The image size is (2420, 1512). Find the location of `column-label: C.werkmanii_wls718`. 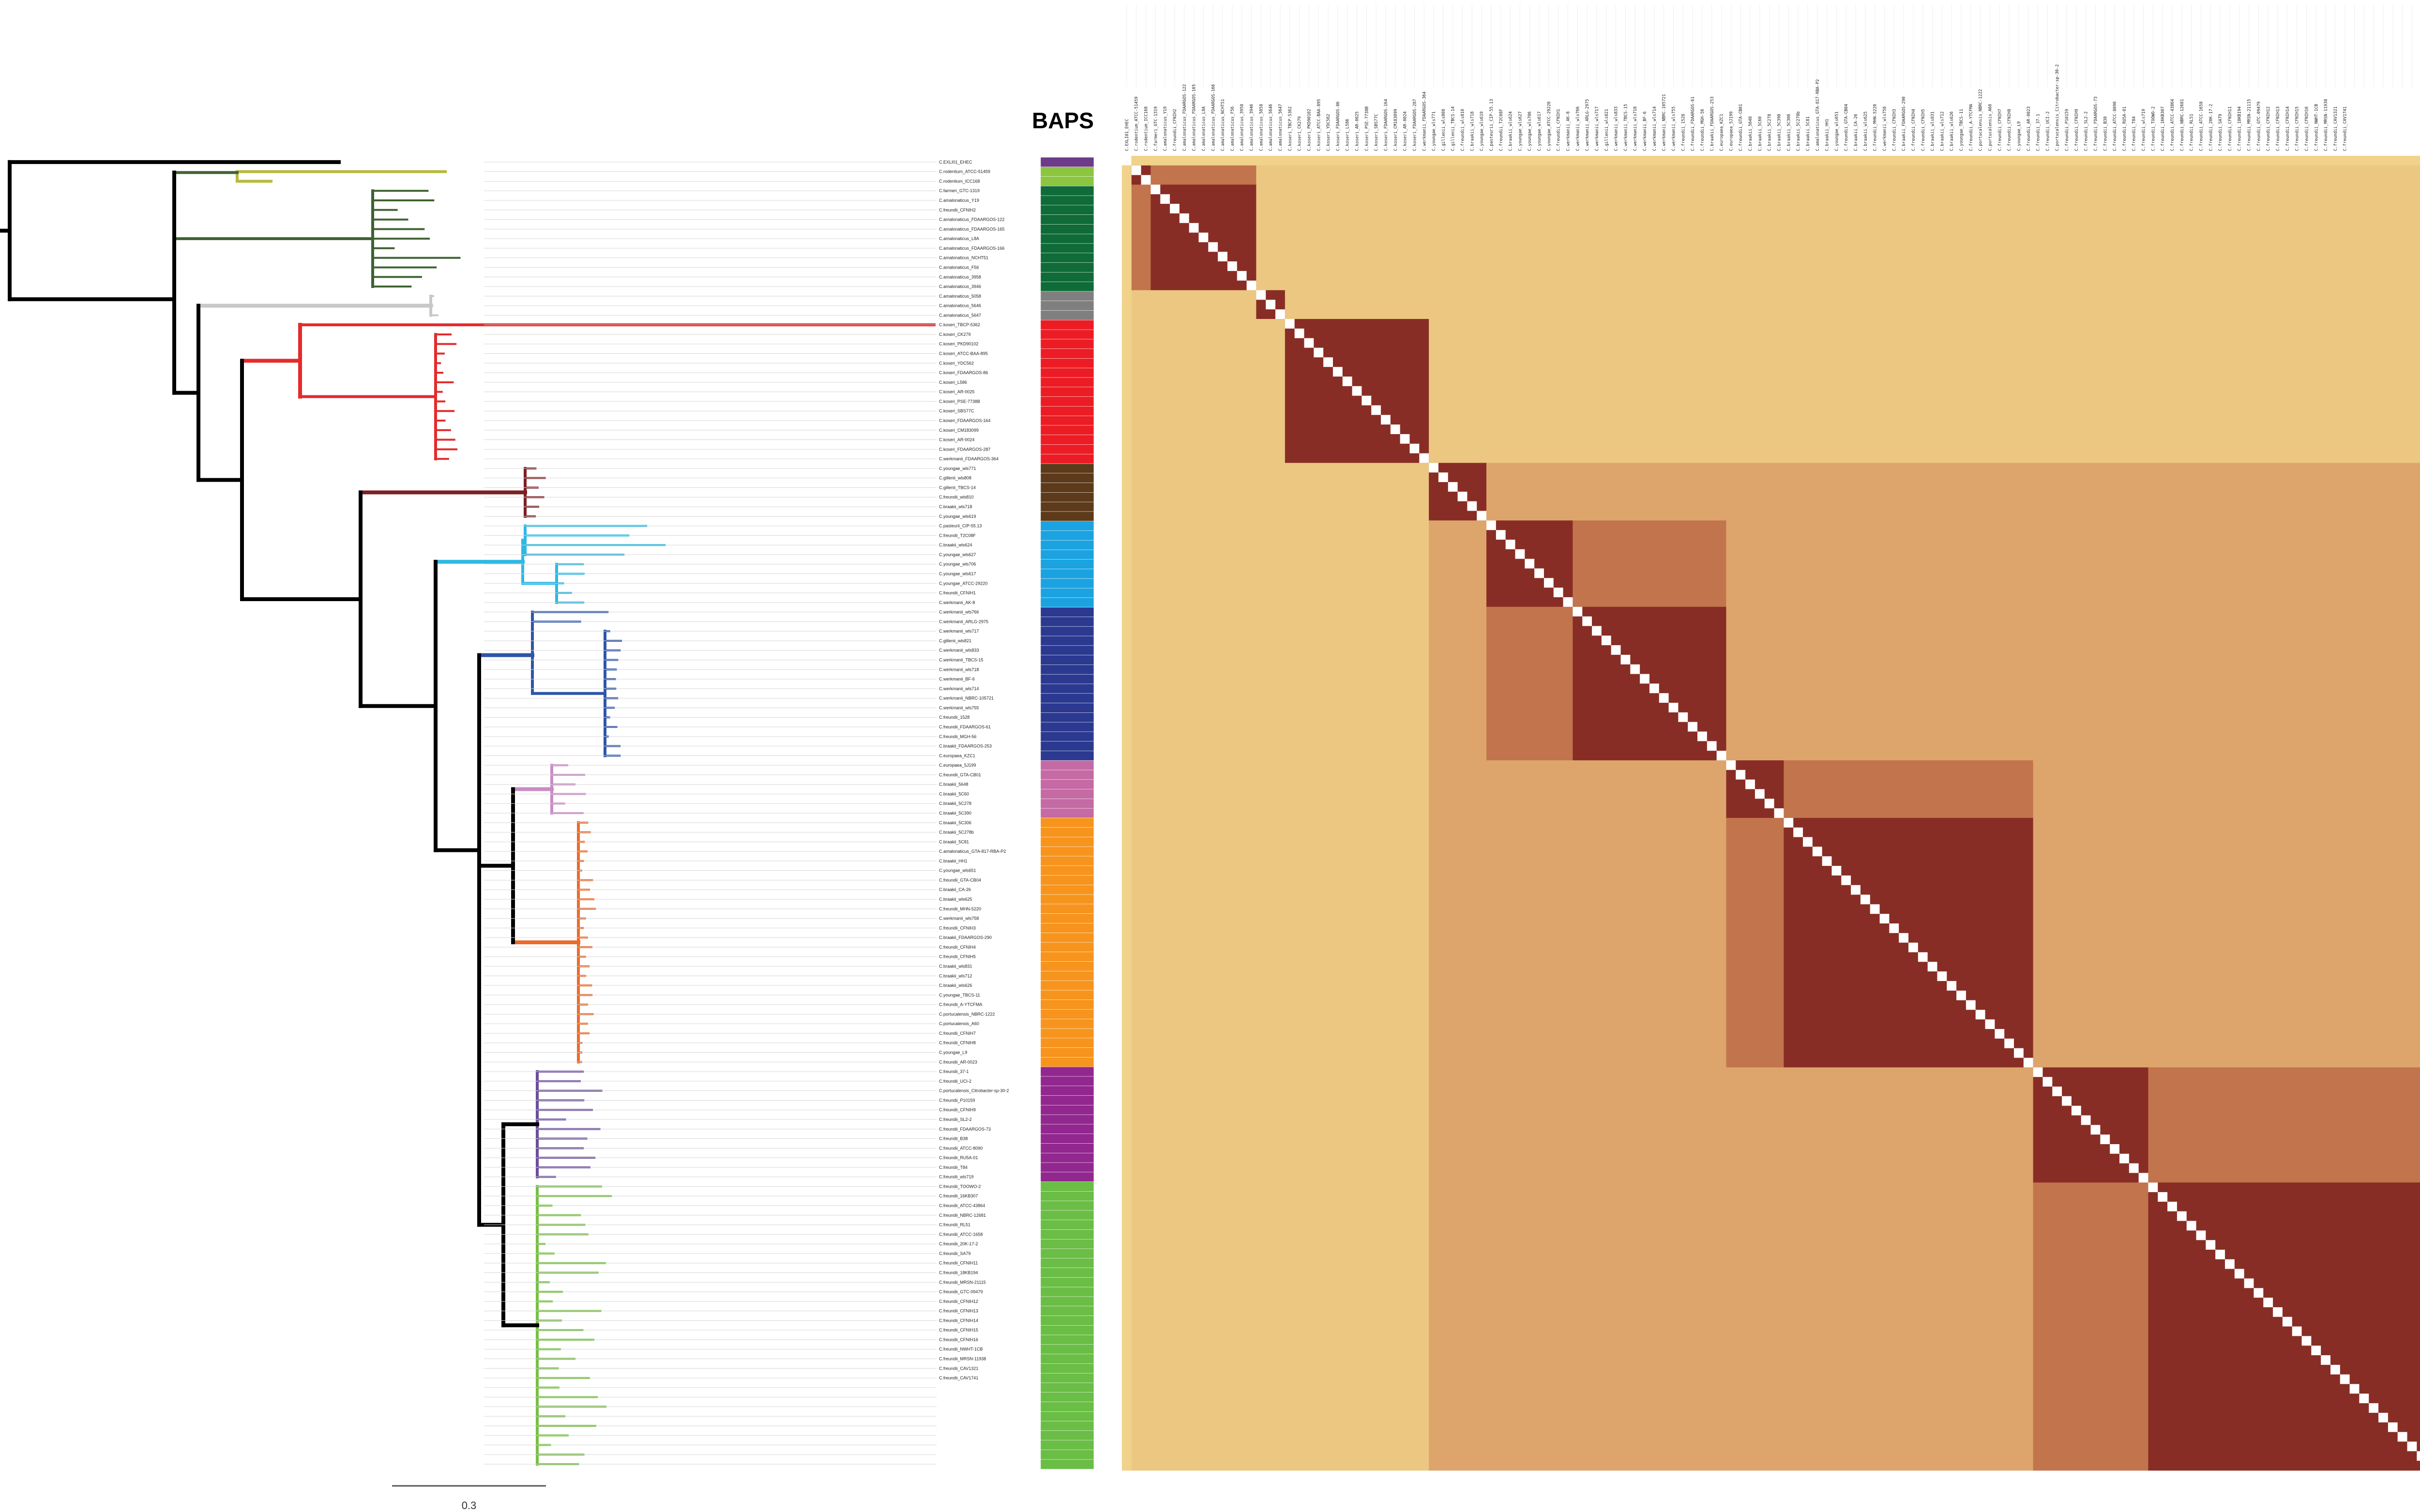

column-label: C.werkmanii_wls718 is located at coordinates (1635, 128).